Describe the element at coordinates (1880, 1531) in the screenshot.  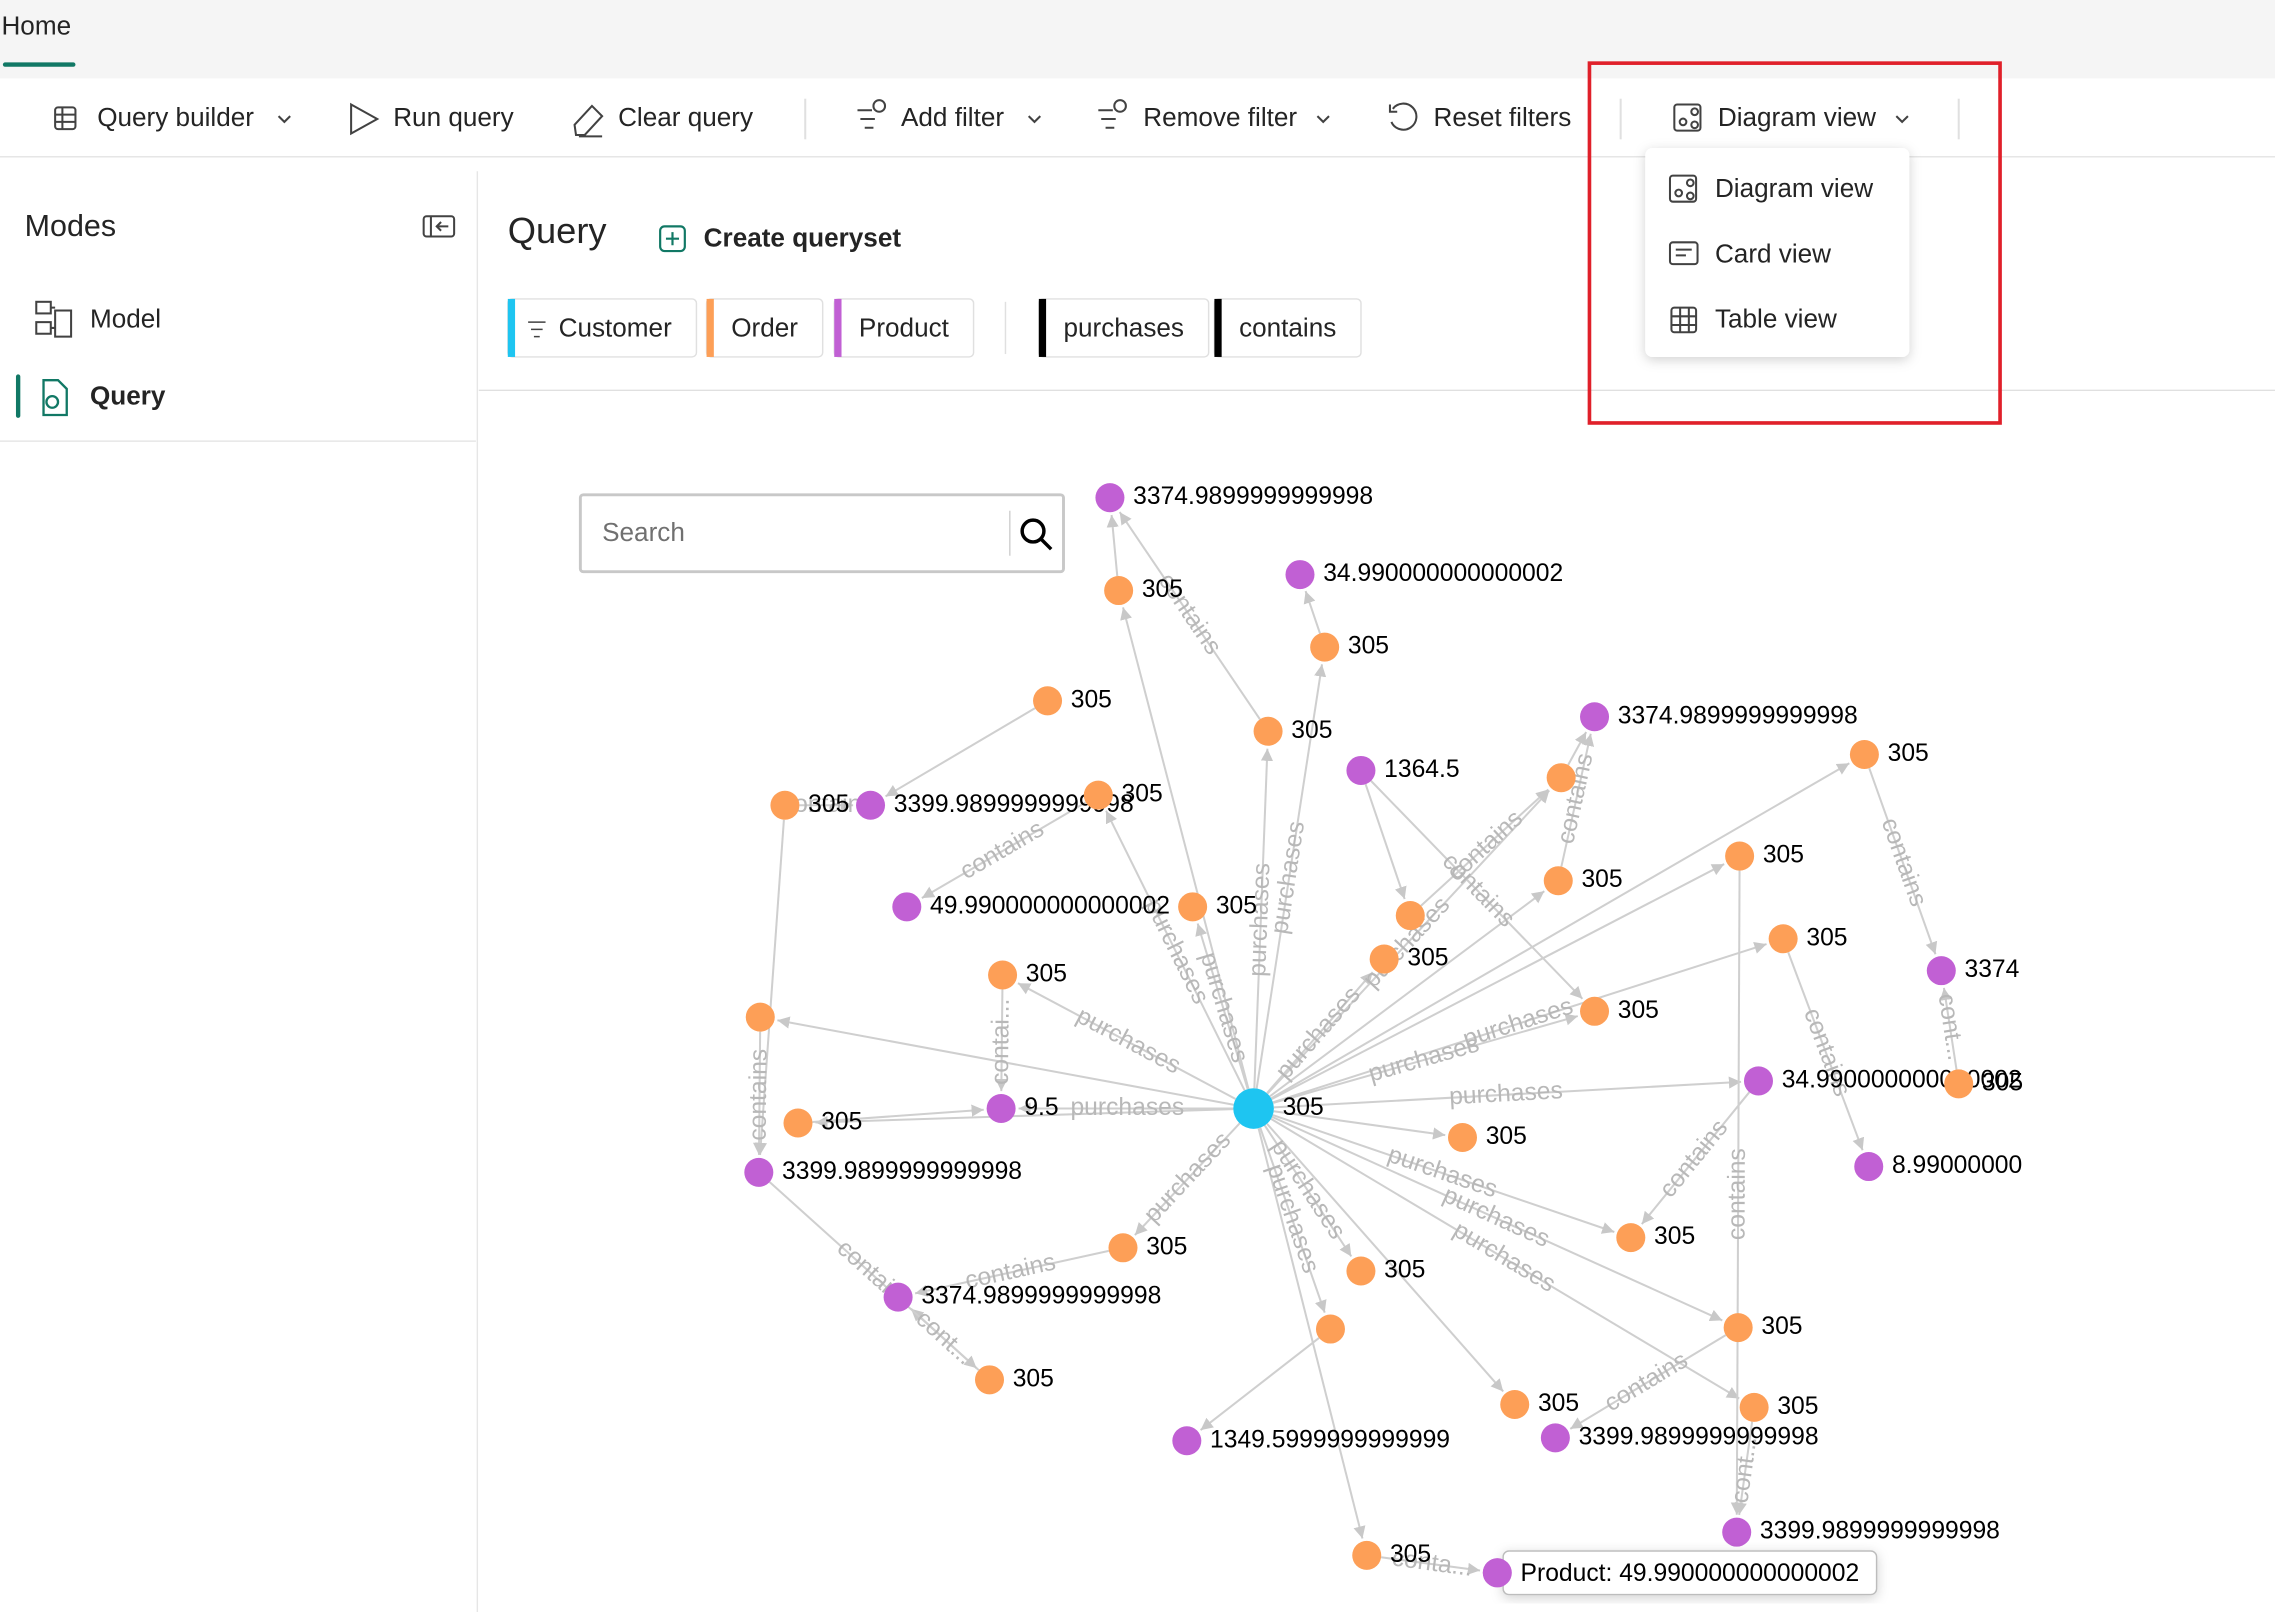
I see `node-label: 3399.9899999999998` at that location.